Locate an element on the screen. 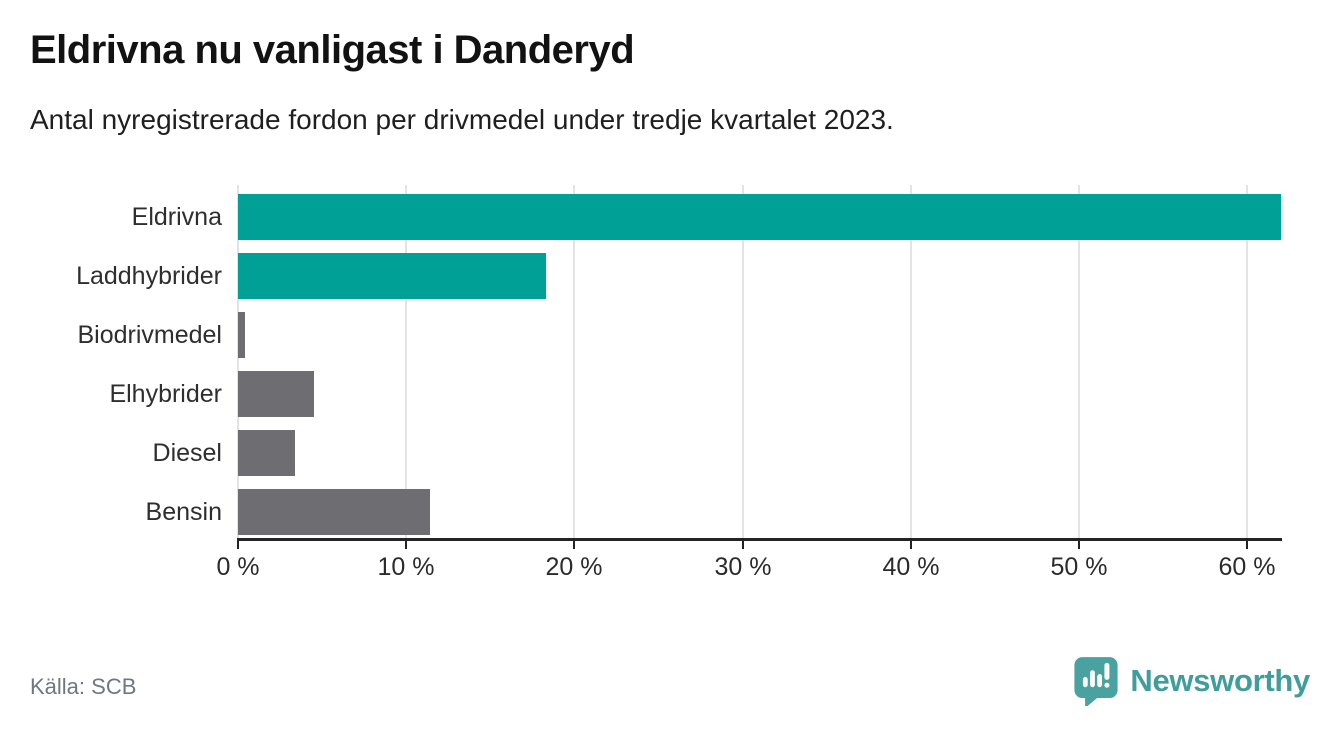 The width and height of the screenshot is (1340, 733). category-label: Bensin is located at coordinates (183, 512).